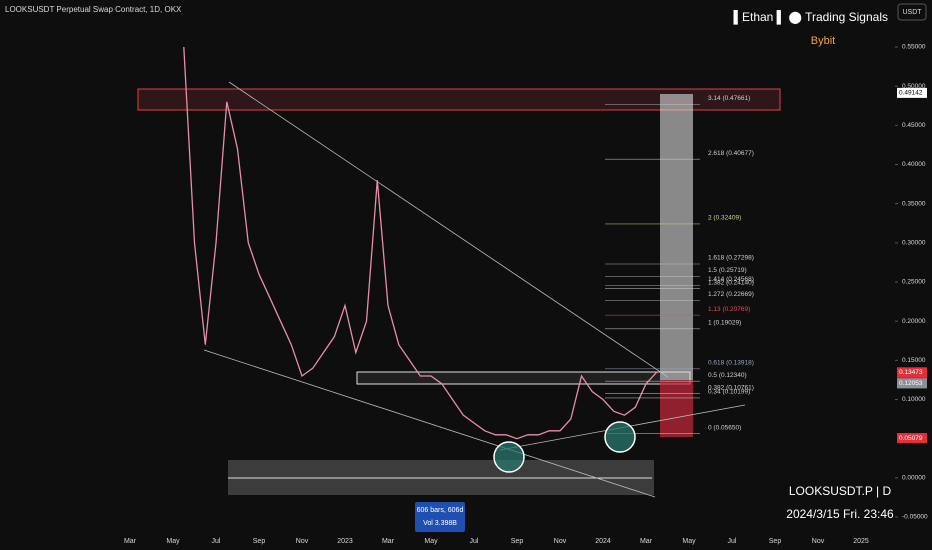 Image resolution: width=932 pixels, height=550 pixels. Describe the element at coordinates (724, 322) in the screenshot. I see `fib-label: 1 (0.19029)` at that location.